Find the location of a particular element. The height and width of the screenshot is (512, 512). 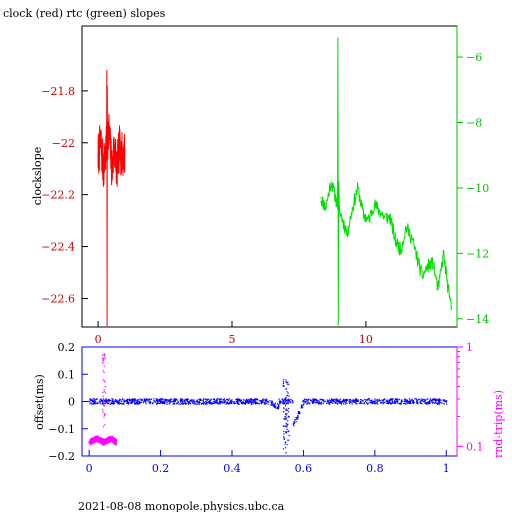

lower-x-tick-label: 0.4 is located at coordinates (232, 468).